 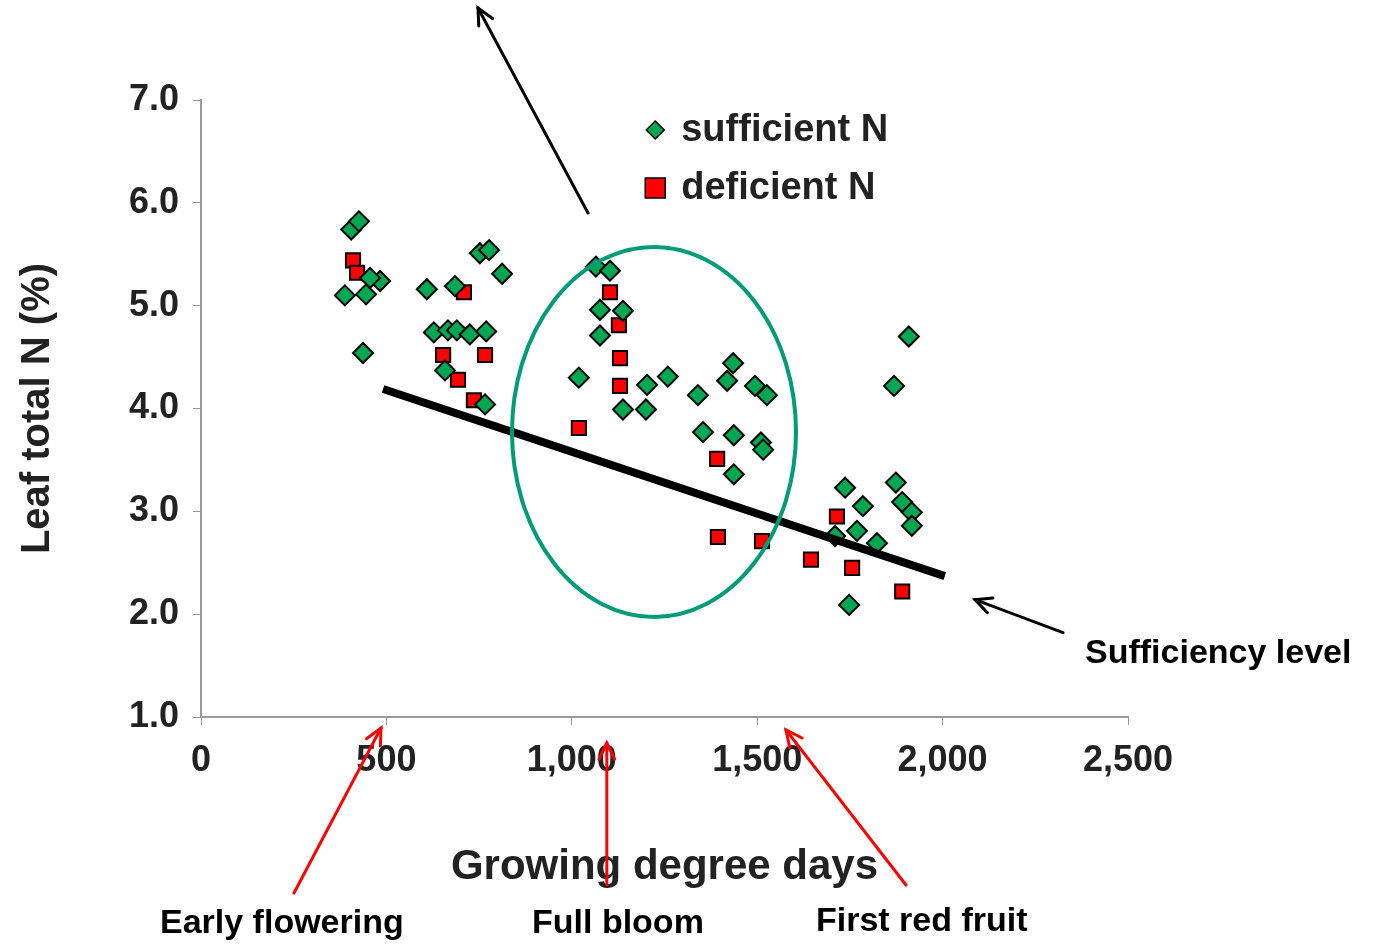 I want to click on x-tick-label: 2,000, so click(x=942, y=758).